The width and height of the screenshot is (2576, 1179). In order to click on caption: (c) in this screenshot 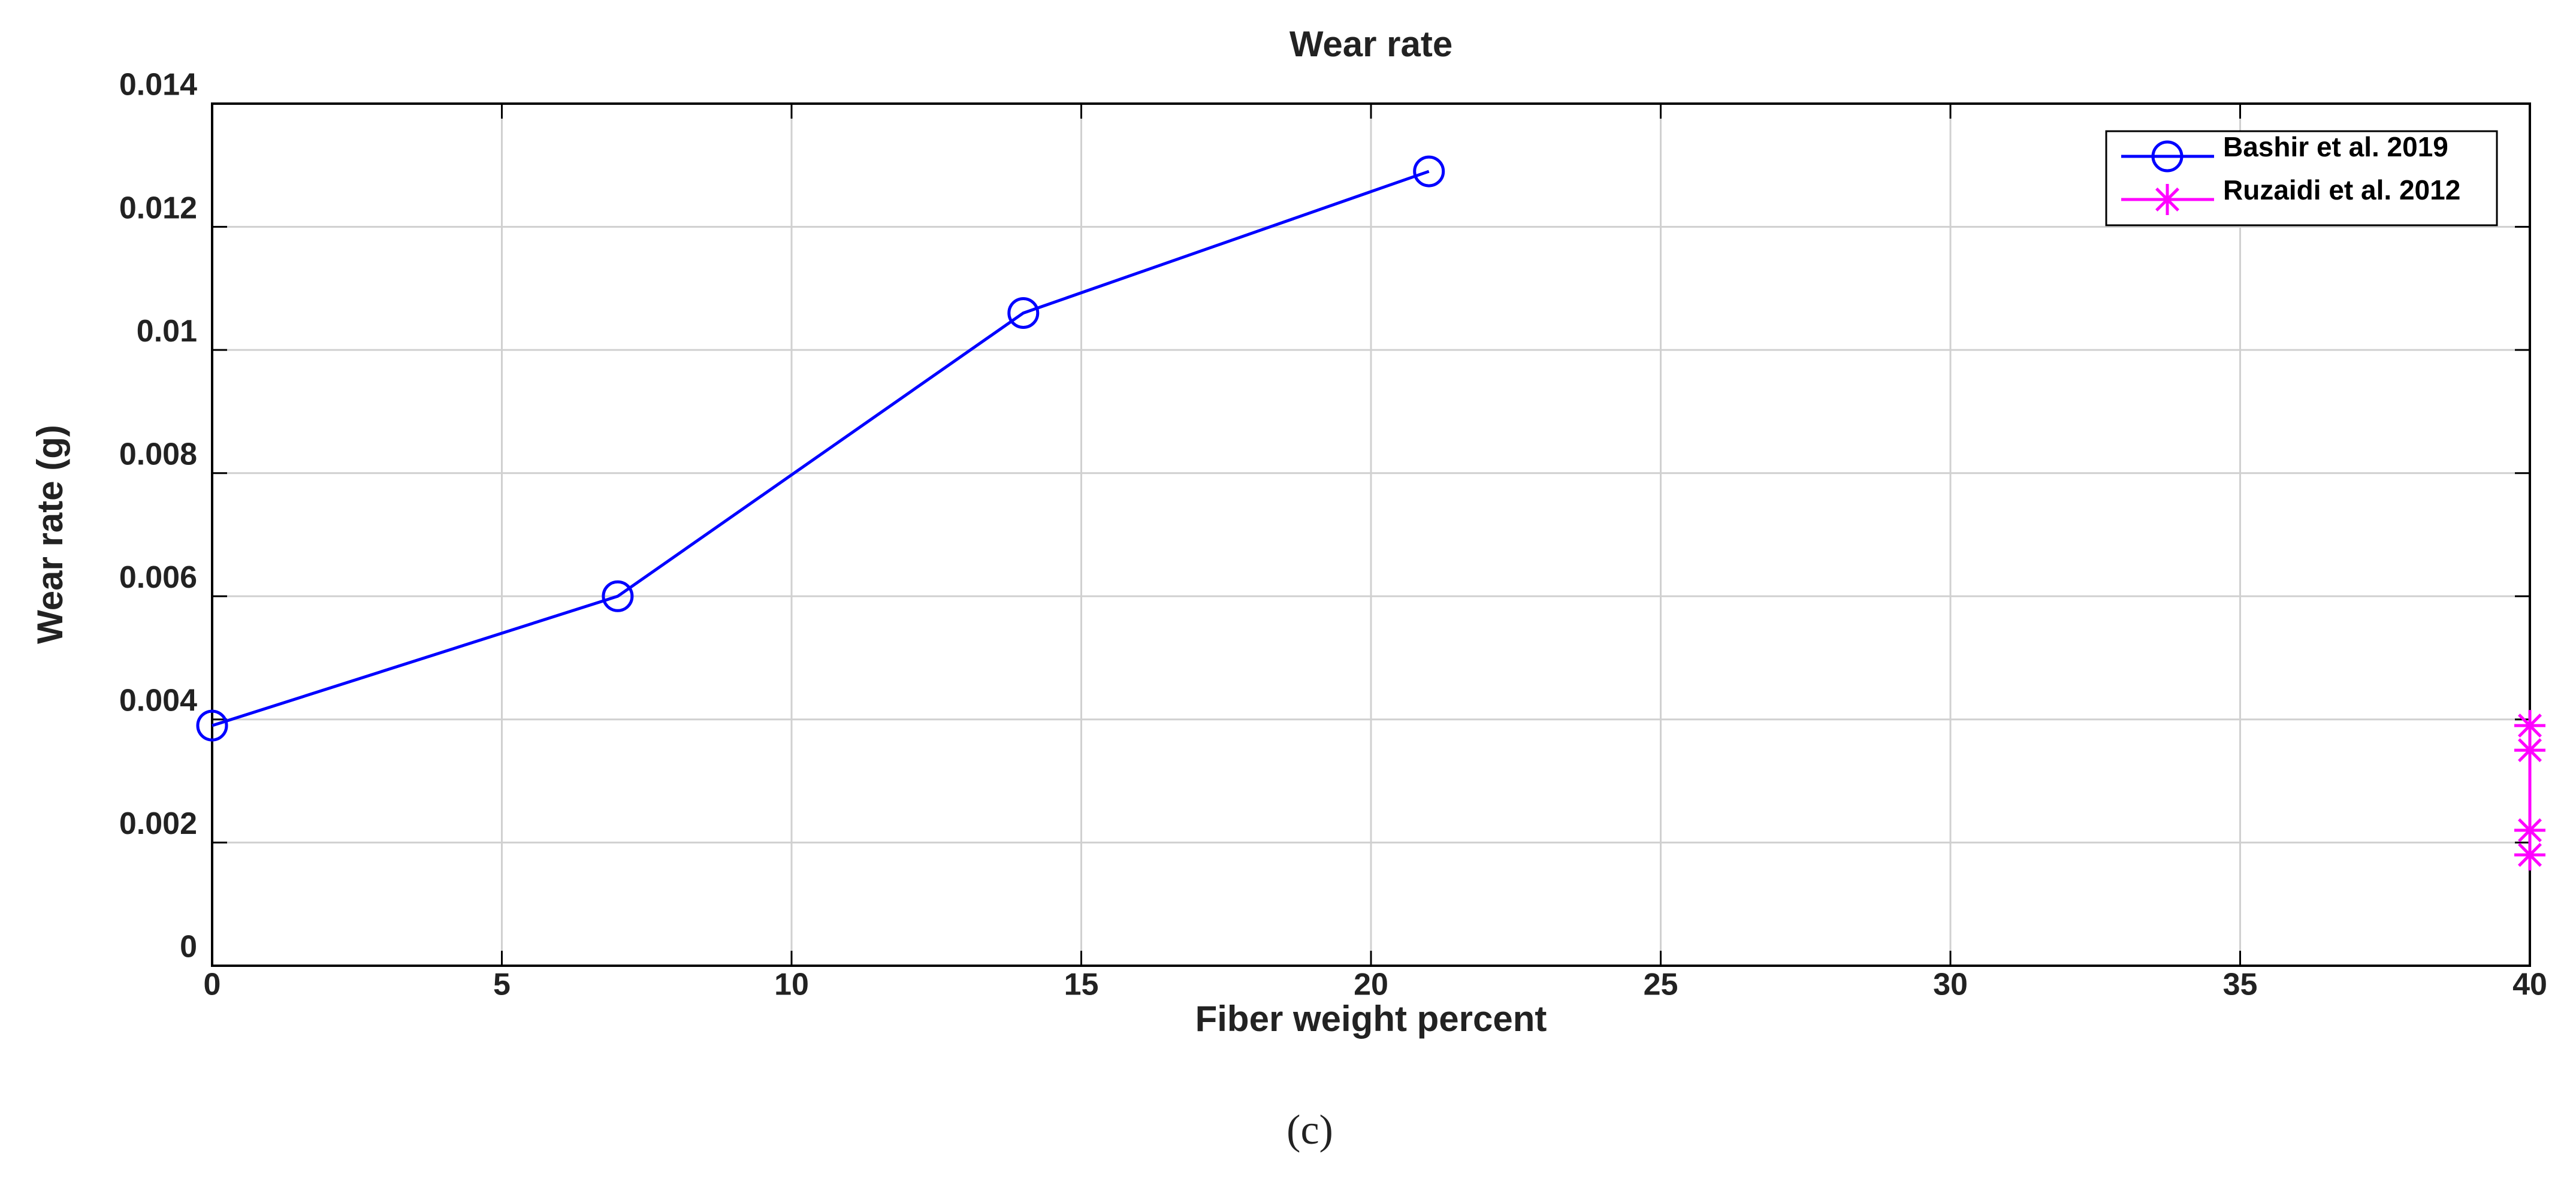, I will do `click(1310, 1130)`.